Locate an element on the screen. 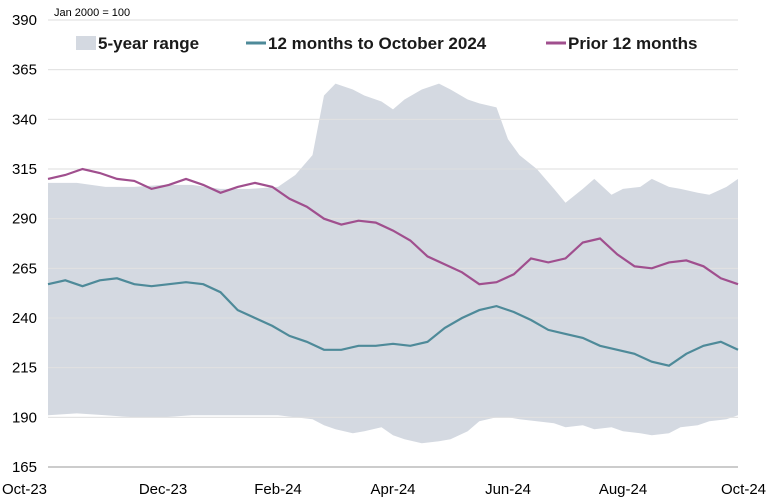 The image size is (768, 500). legend-swatch is located at coordinates (86, 43).